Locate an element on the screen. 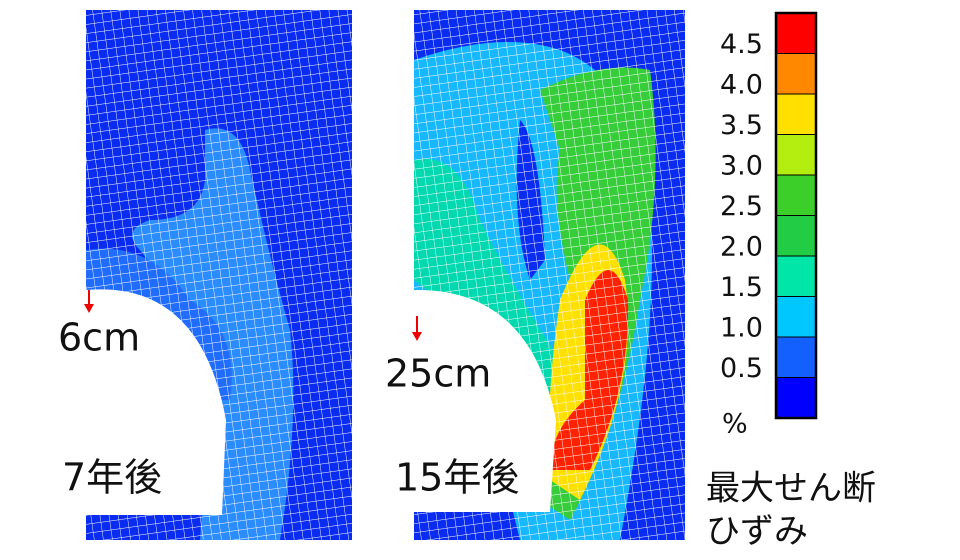  displacement-label: 25cm is located at coordinates (438, 374).